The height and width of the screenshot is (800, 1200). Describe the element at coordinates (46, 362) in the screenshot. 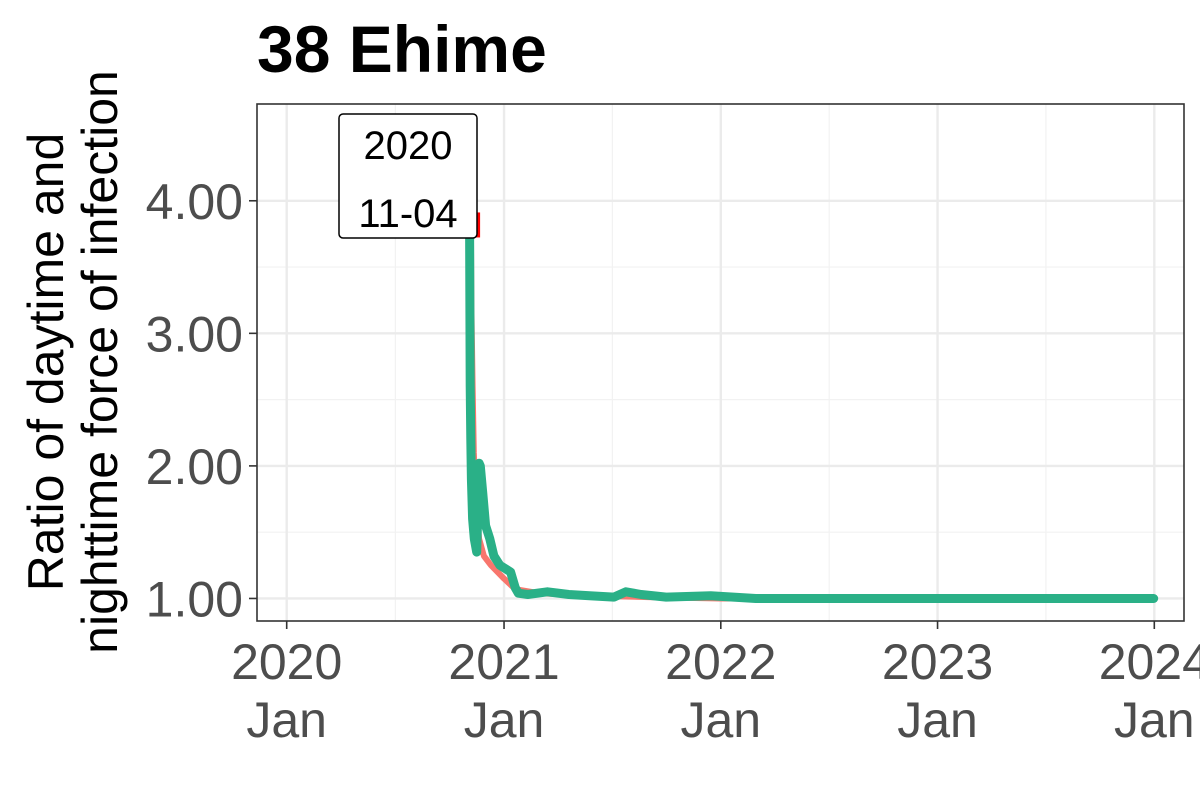

I see `y-axis-title-line-1: Ratio of daytime and` at that location.